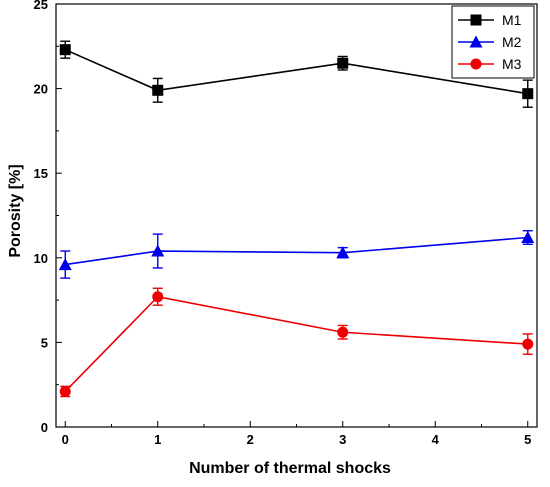 The image size is (550, 487). Describe the element at coordinates (41, 6) in the screenshot. I see `y-tick-label: 25` at that location.